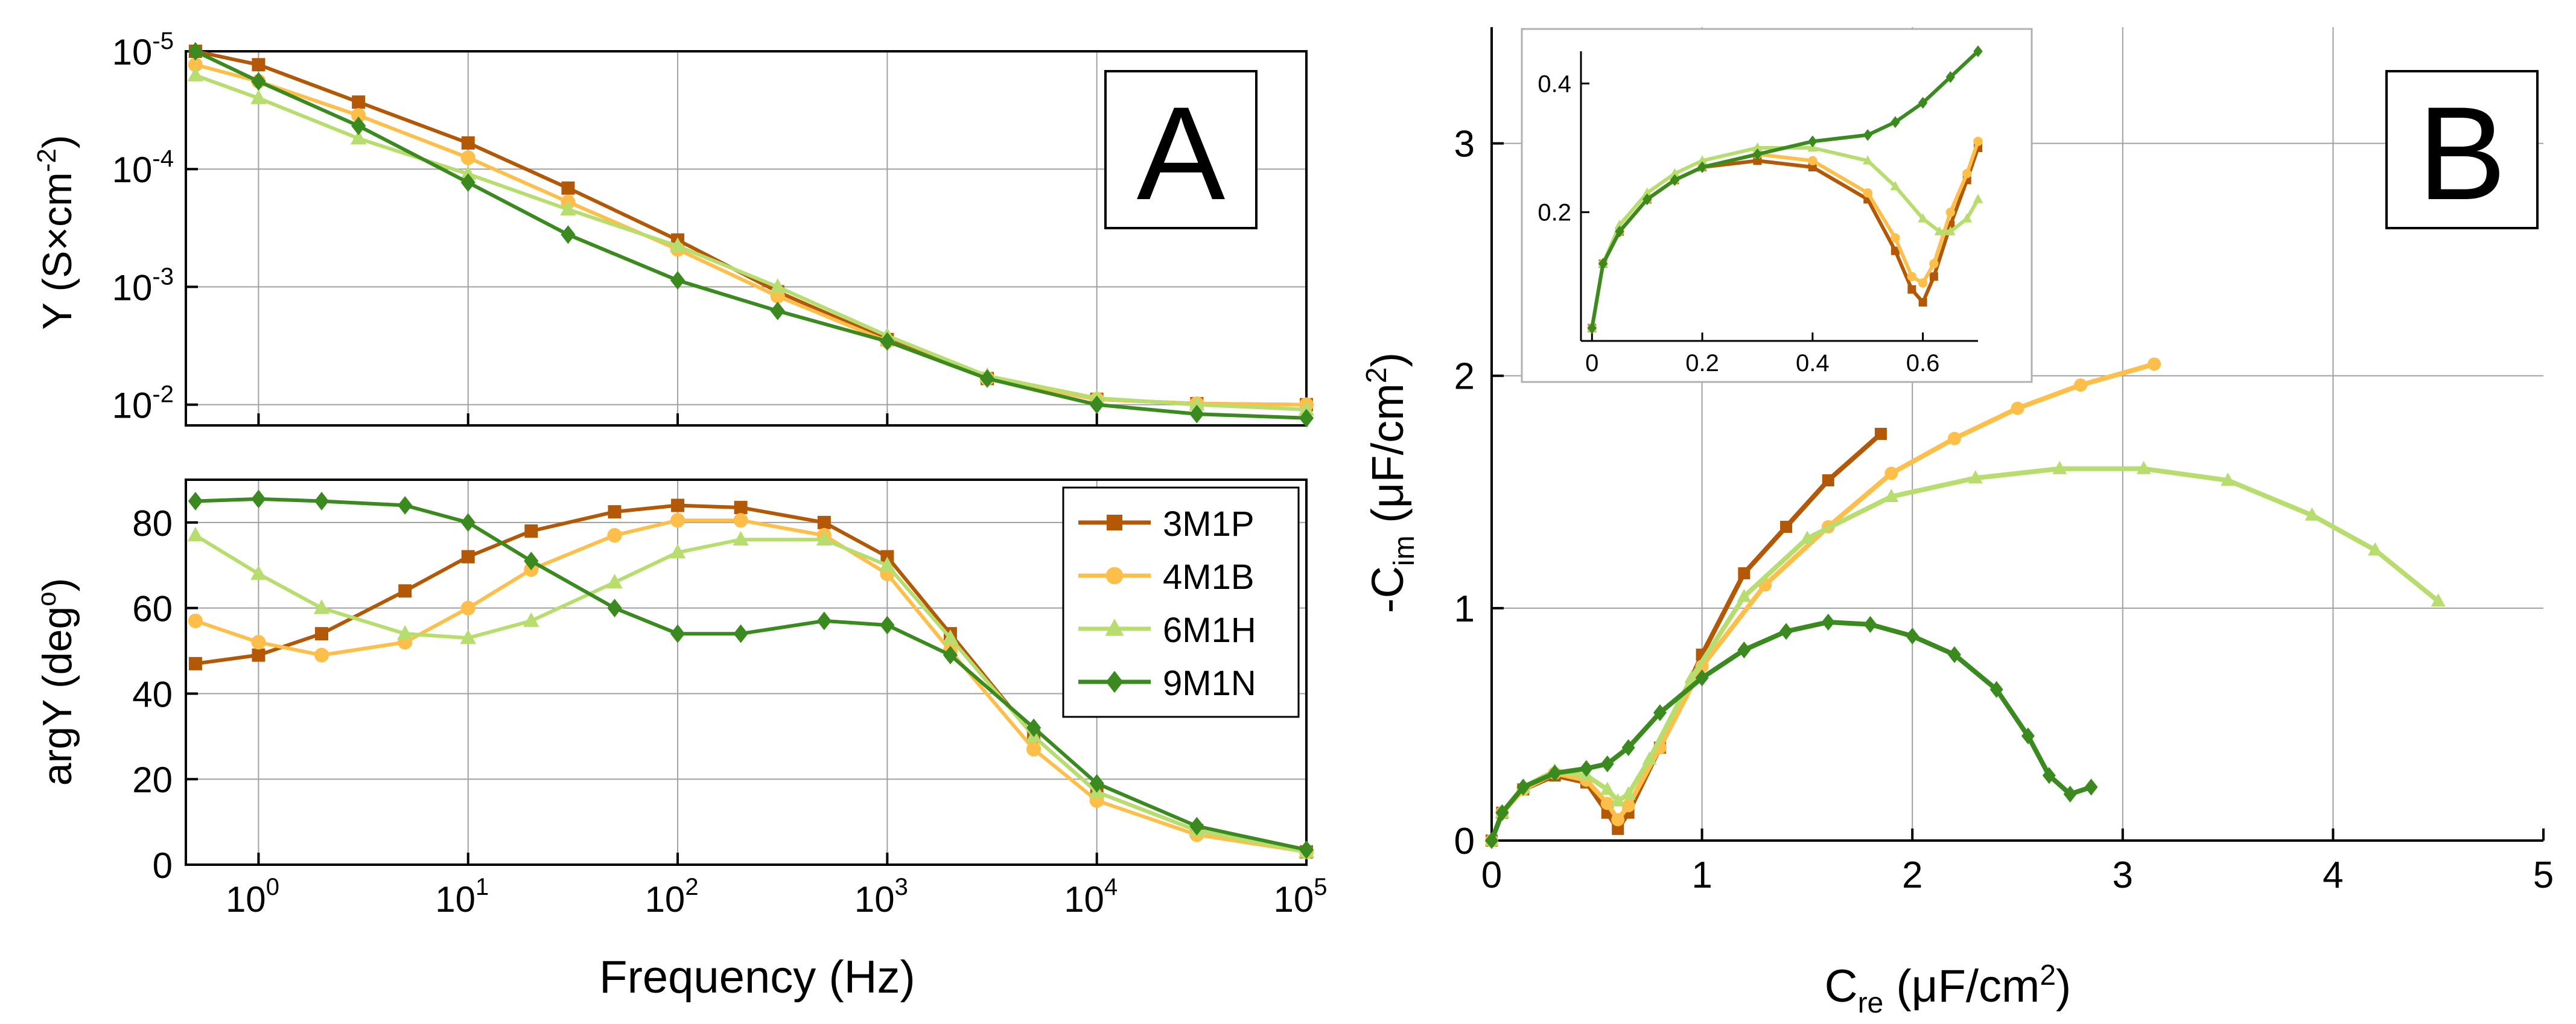 This screenshot has height=1024, width=2576. Describe the element at coordinates (56, 232) in the screenshot. I see `panel-a-top-y-axis-title: Y (S×cm-2)` at that location.